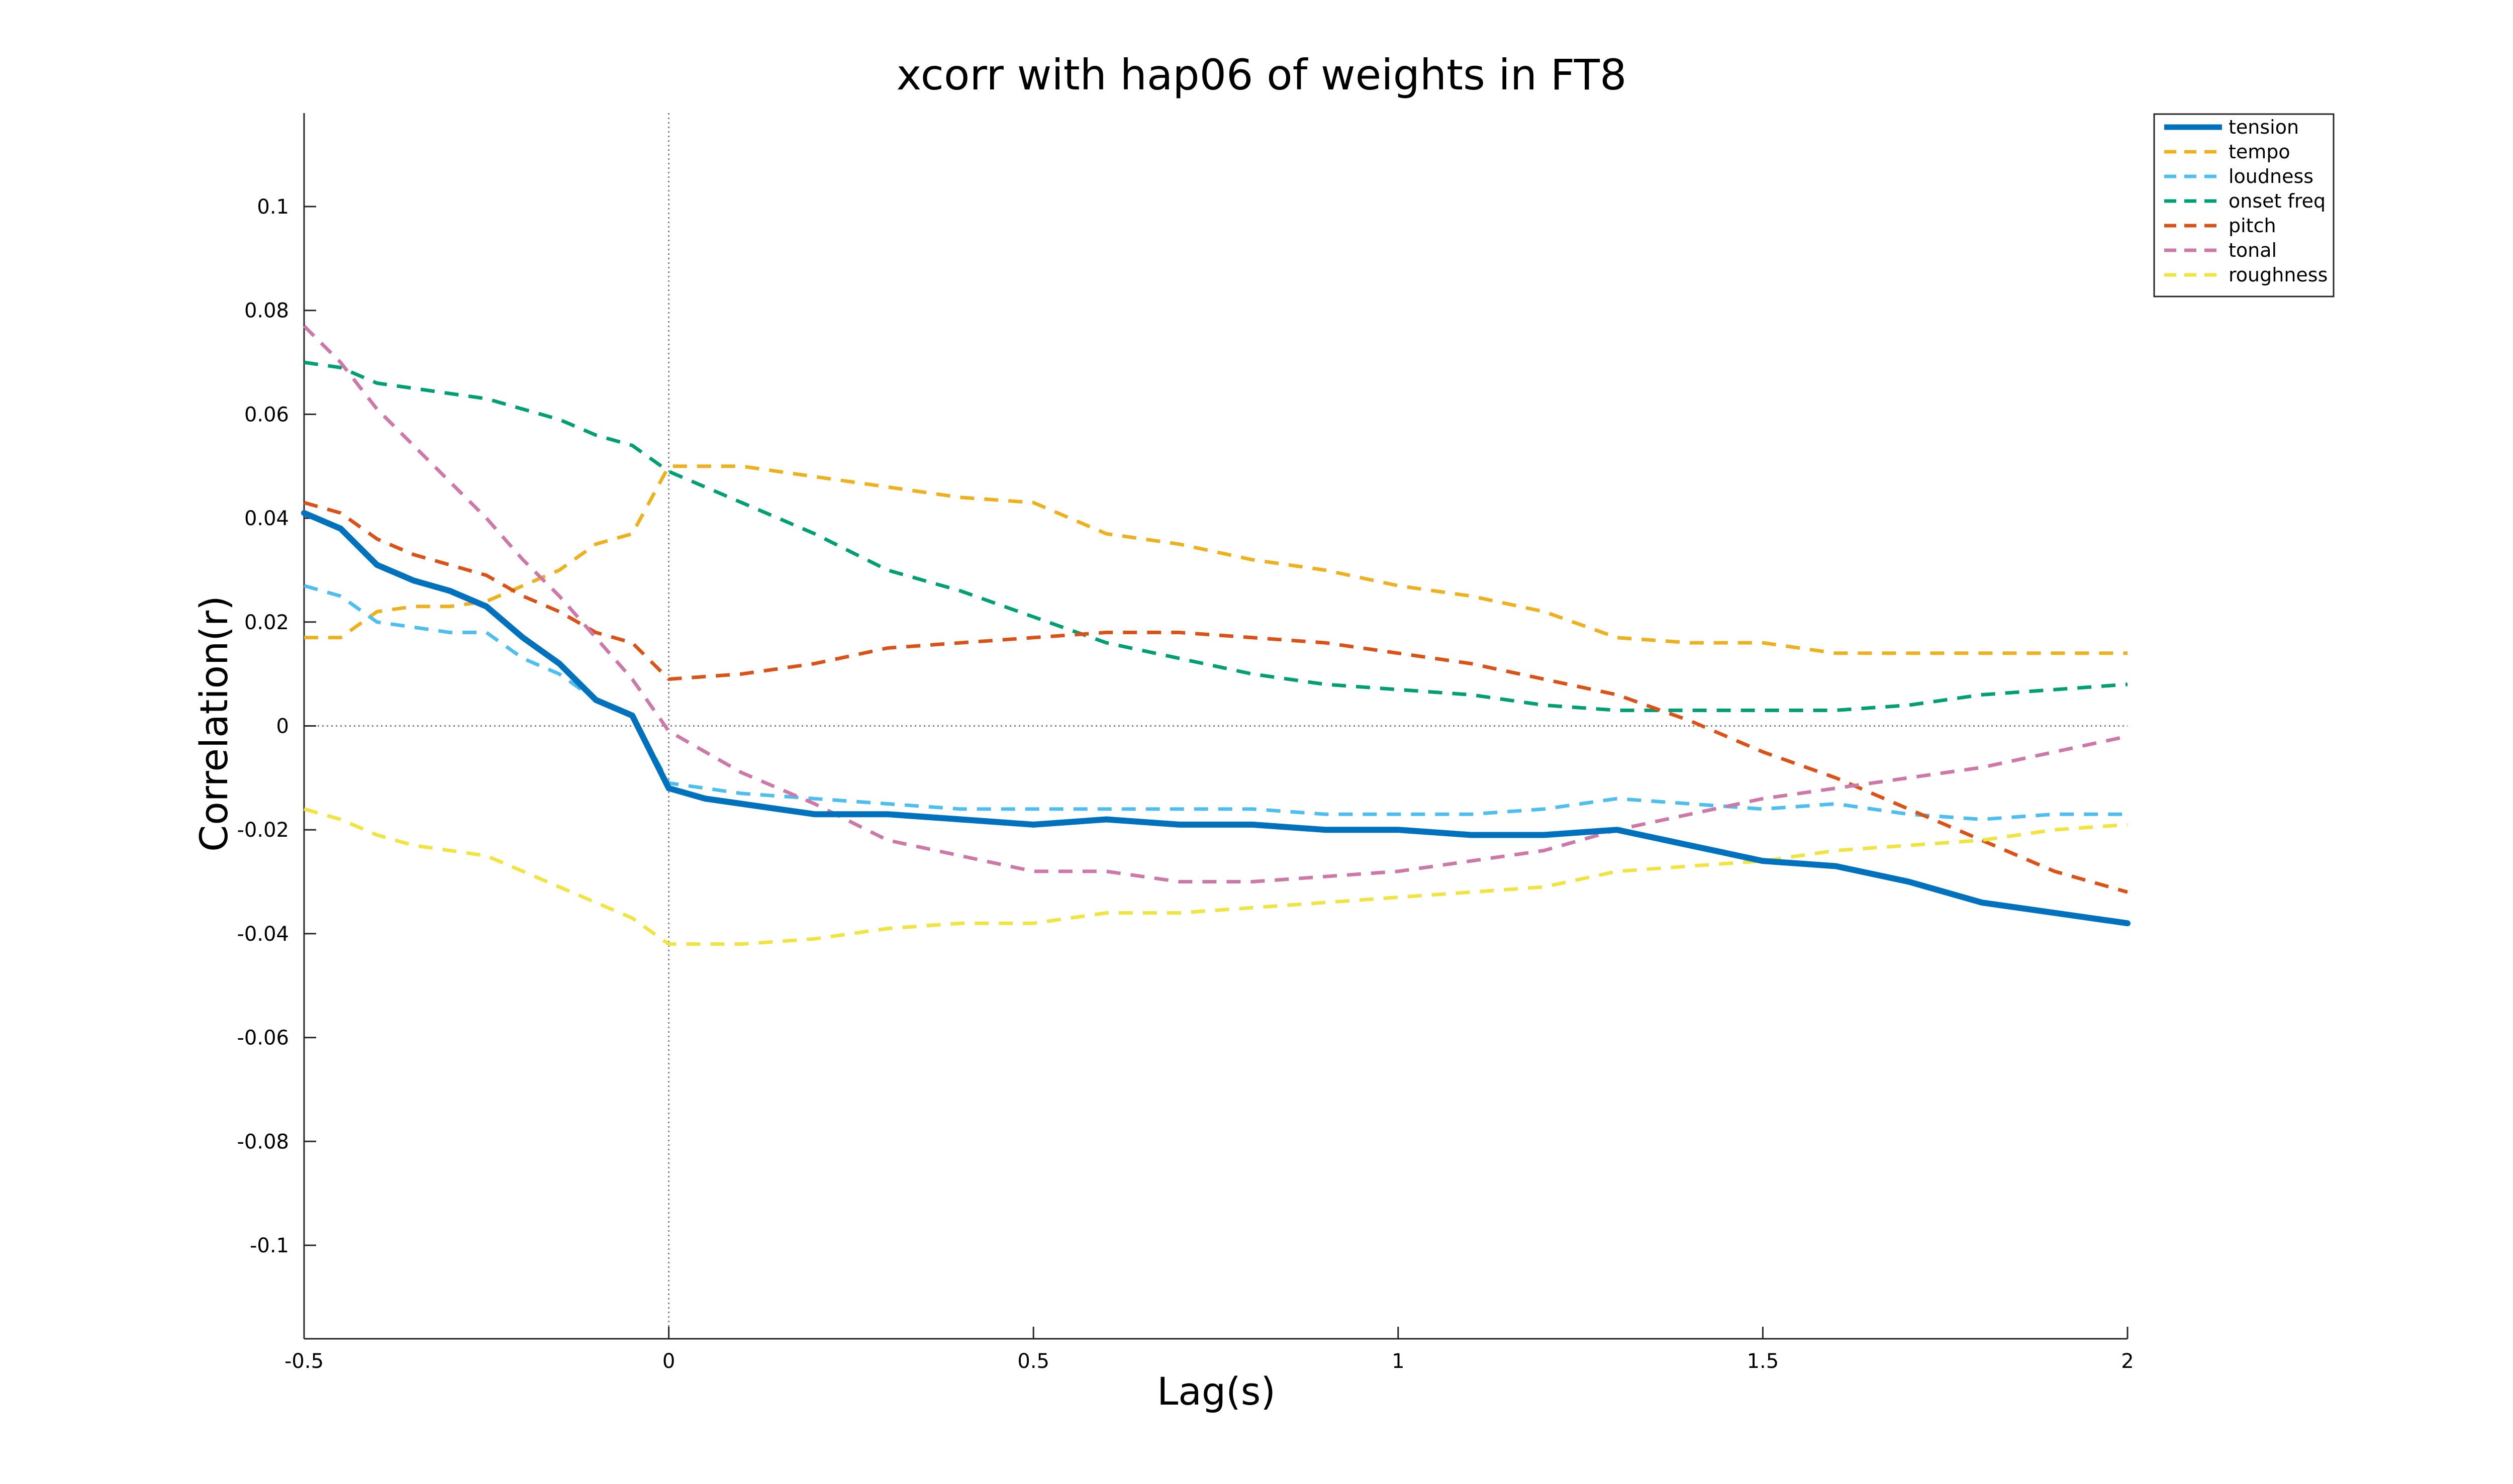 The image size is (2513, 1484). Describe the element at coordinates (263, 1039) in the screenshot. I see `y-tick-label: -0.06` at that location.